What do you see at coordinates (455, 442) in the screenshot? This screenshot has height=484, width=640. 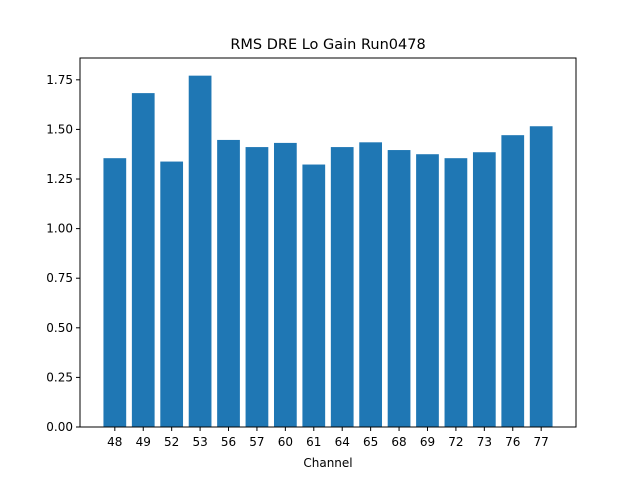 I see `x-tick-label: 72` at bounding box center [455, 442].